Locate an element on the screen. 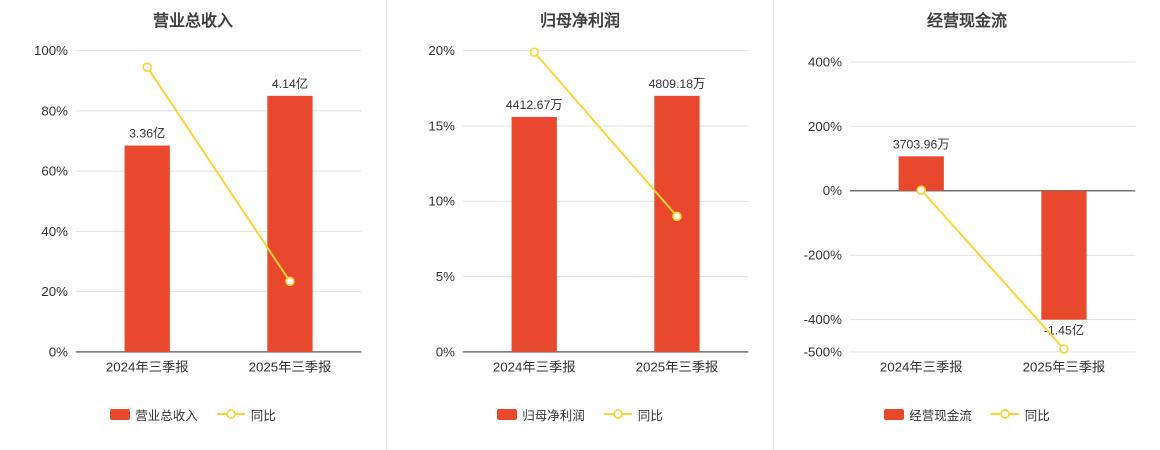  chart-title-revenue: 营业总收入 is located at coordinates (192, 21).